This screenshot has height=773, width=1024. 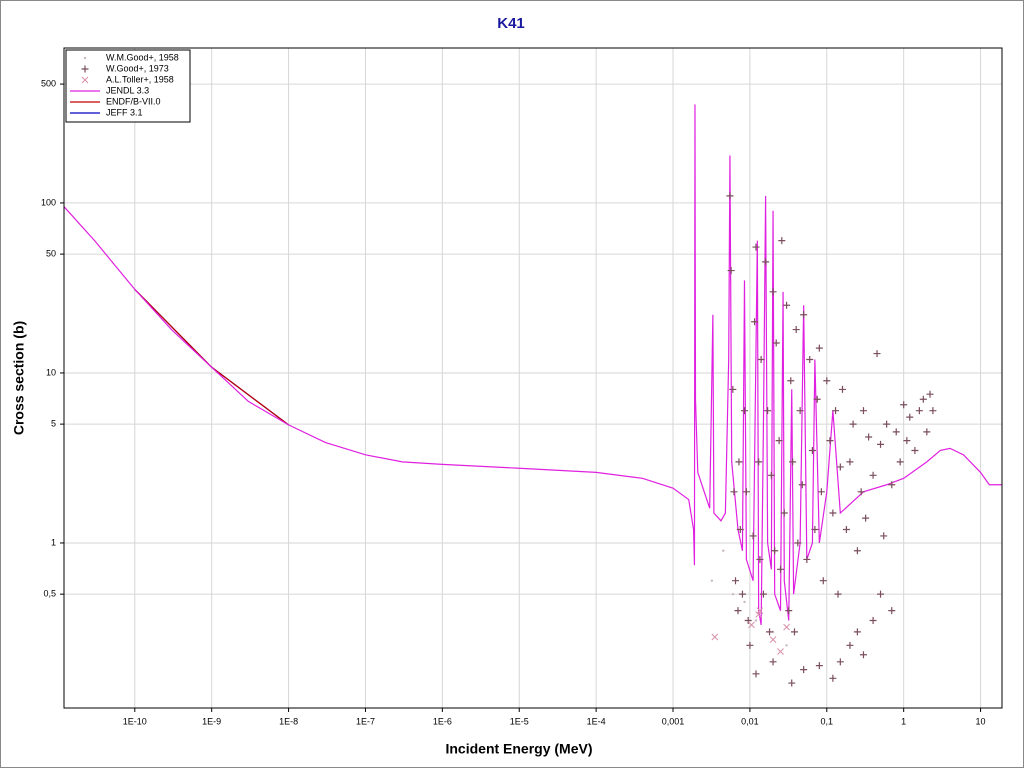 I want to click on legend-label: ENDF/B-VII.0, so click(x=133, y=101).